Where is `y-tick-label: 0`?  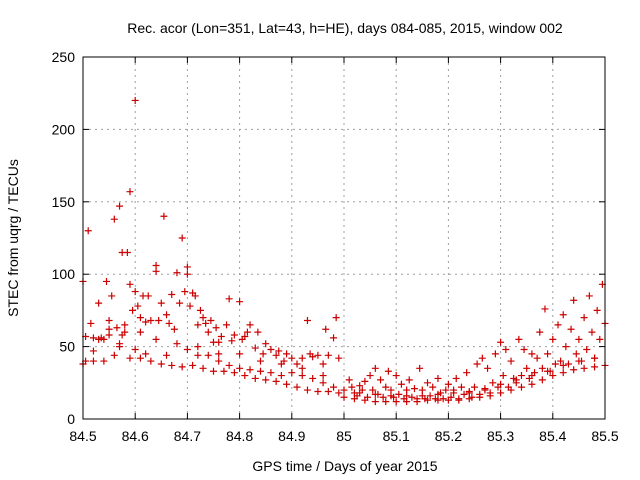 y-tick-label: 0 is located at coordinates (71, 419).